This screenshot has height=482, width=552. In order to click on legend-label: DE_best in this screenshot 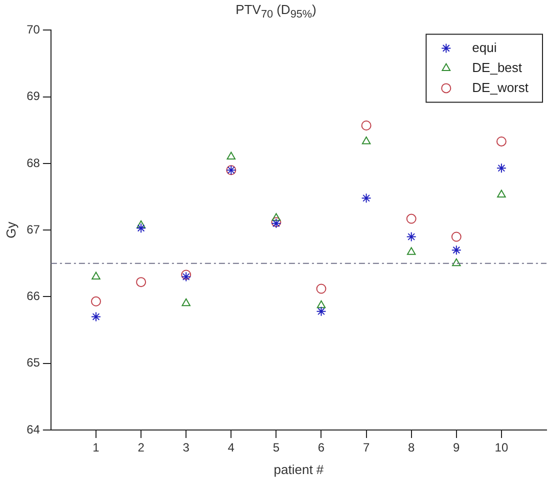, I will do `click(497, 67)`.